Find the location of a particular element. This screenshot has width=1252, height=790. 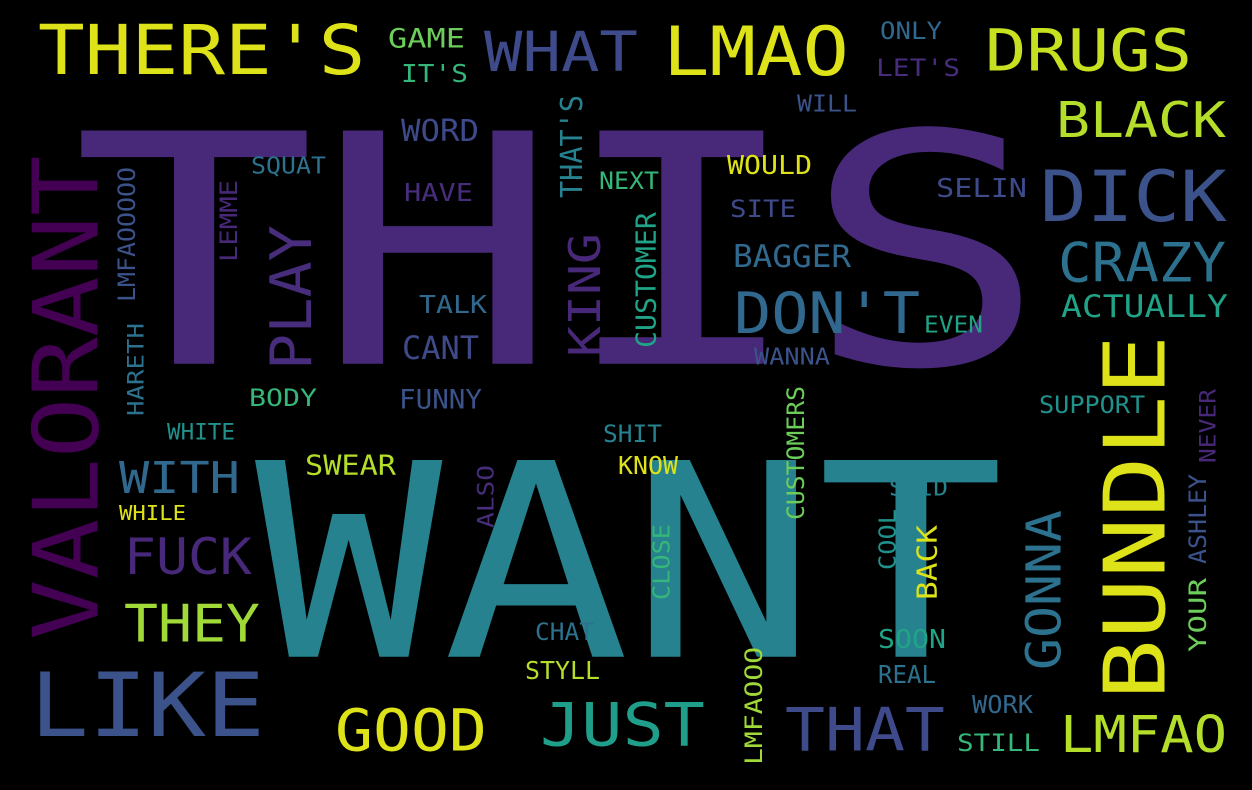

word-they: THEY is located at coordinates (192, 624).